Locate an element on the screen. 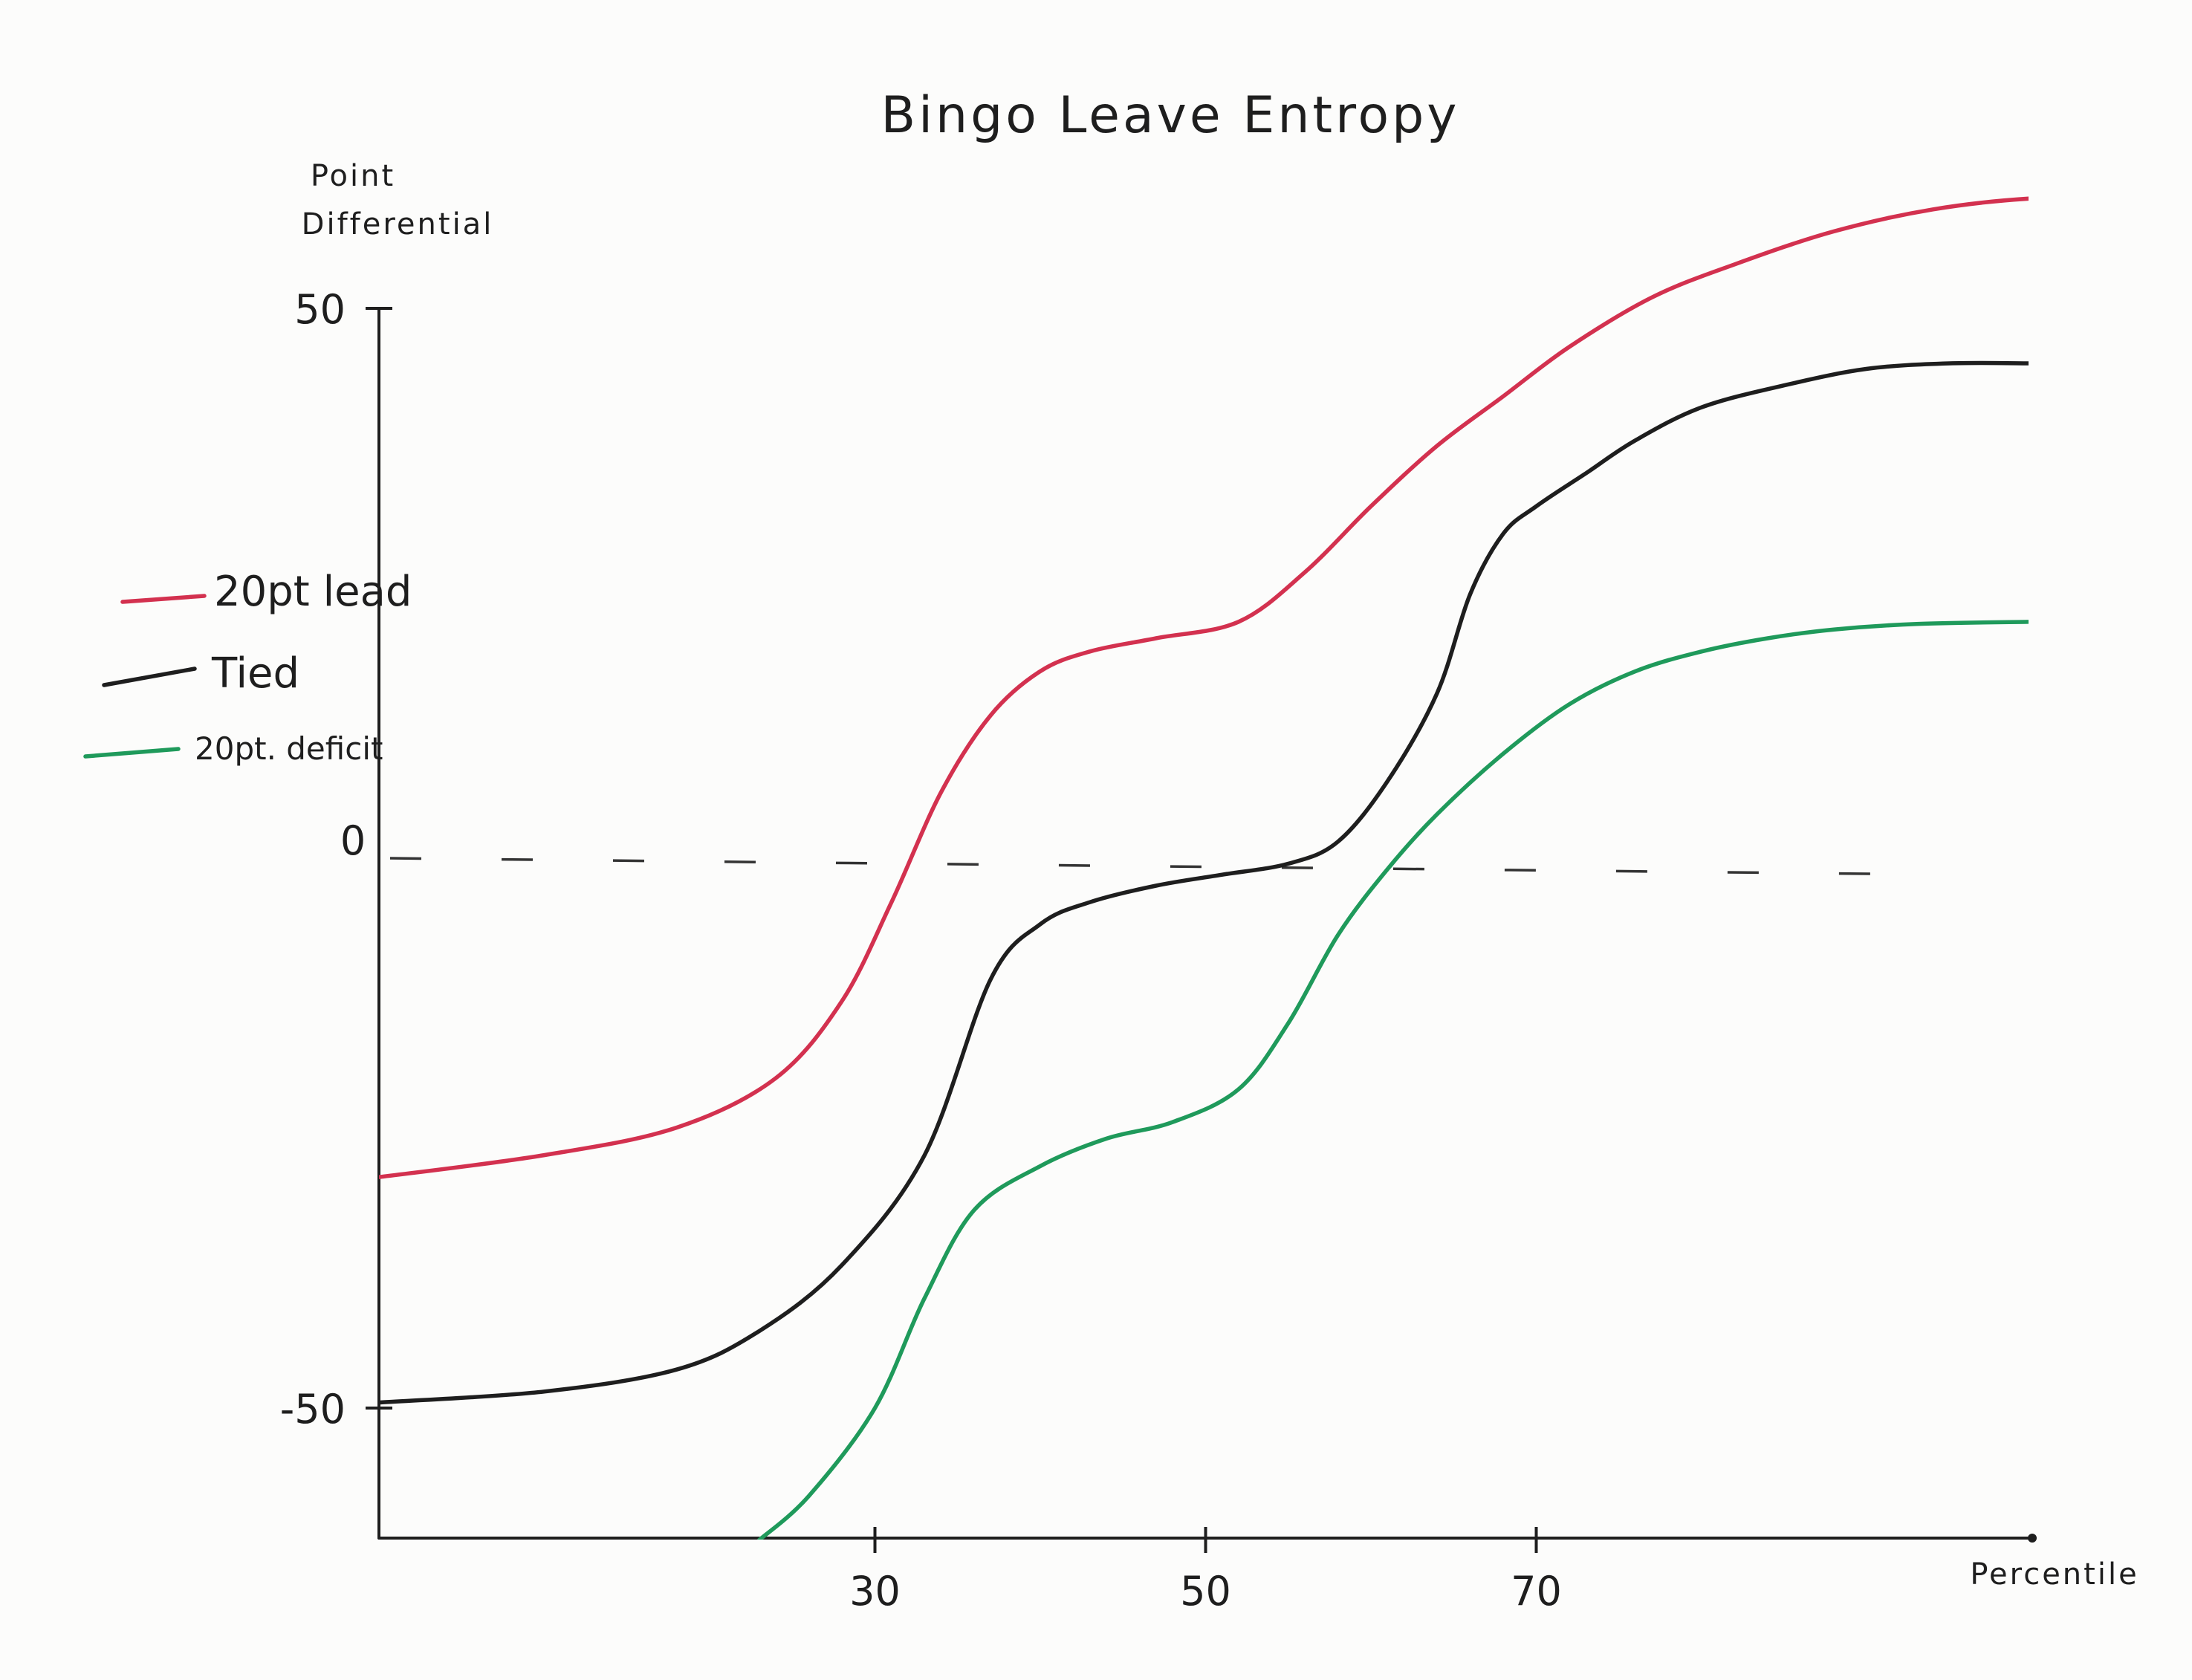 This screenshot has width=2192, height=1680. chart-title: Bingo Leave Entropy is located at coordinates (1170, 116).